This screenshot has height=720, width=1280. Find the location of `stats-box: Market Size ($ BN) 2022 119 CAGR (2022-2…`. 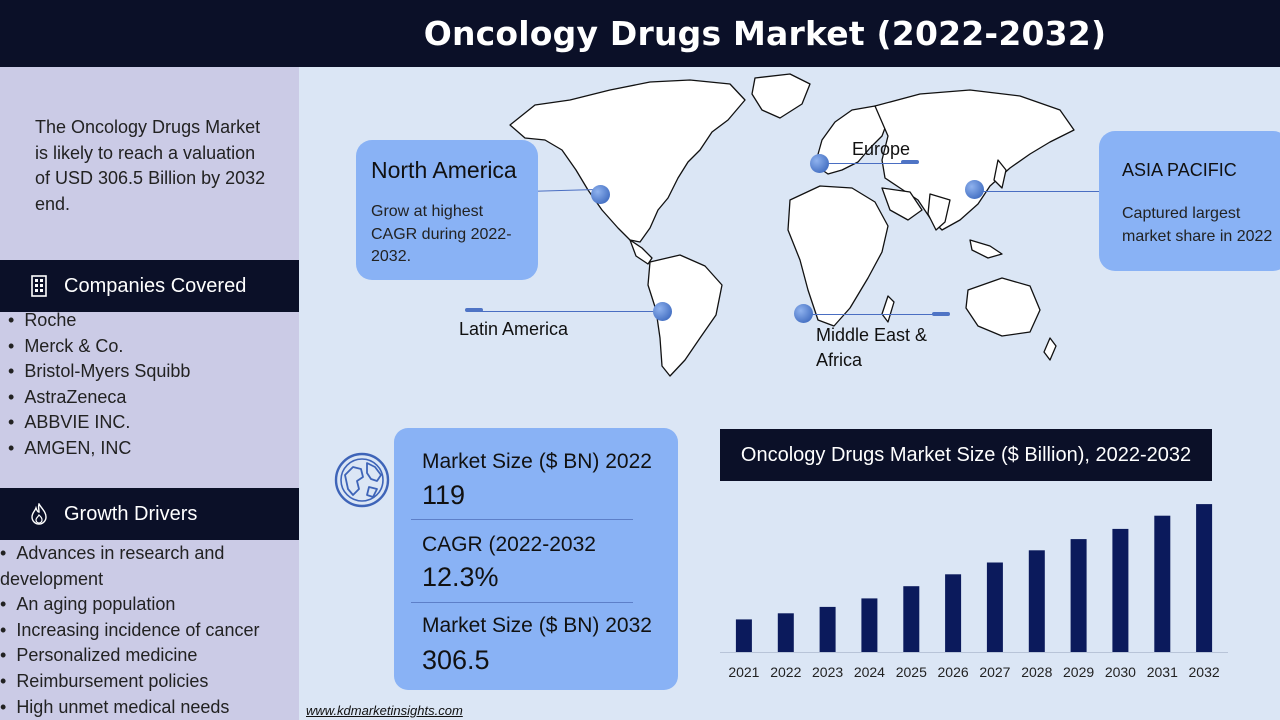

stats-box: Market Size ($ BN) 2022 119 CAGR (2022-2… is located at coordinates (536, 559).